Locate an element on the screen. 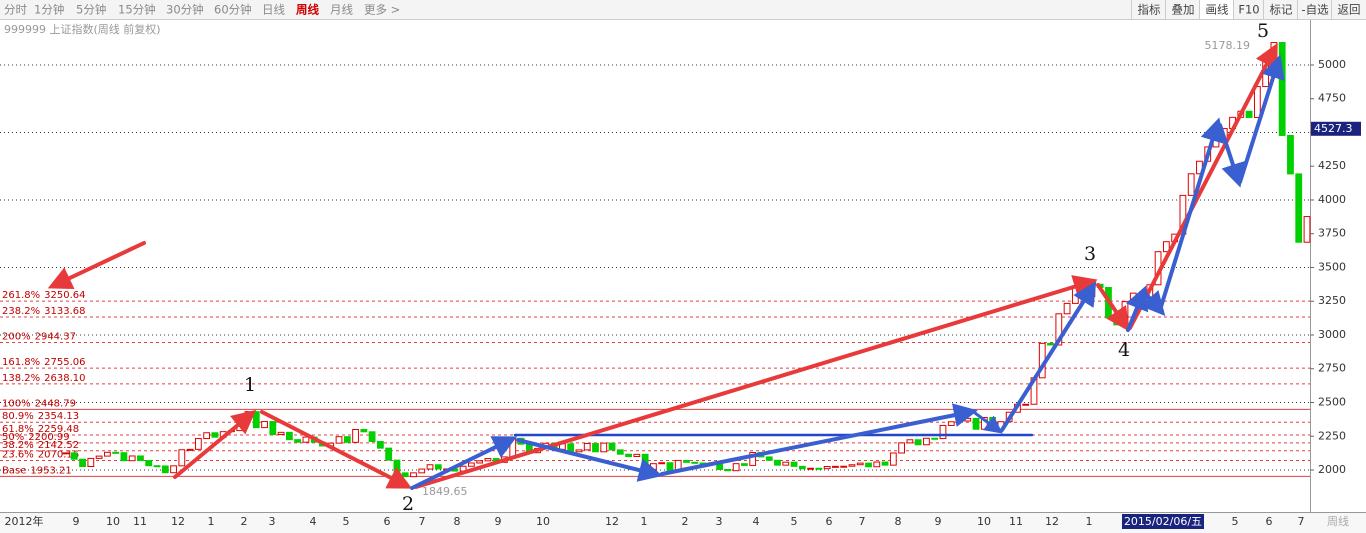 The image size is (1366, 533). wave-label: 5 is located at coordinates (1263, 31).